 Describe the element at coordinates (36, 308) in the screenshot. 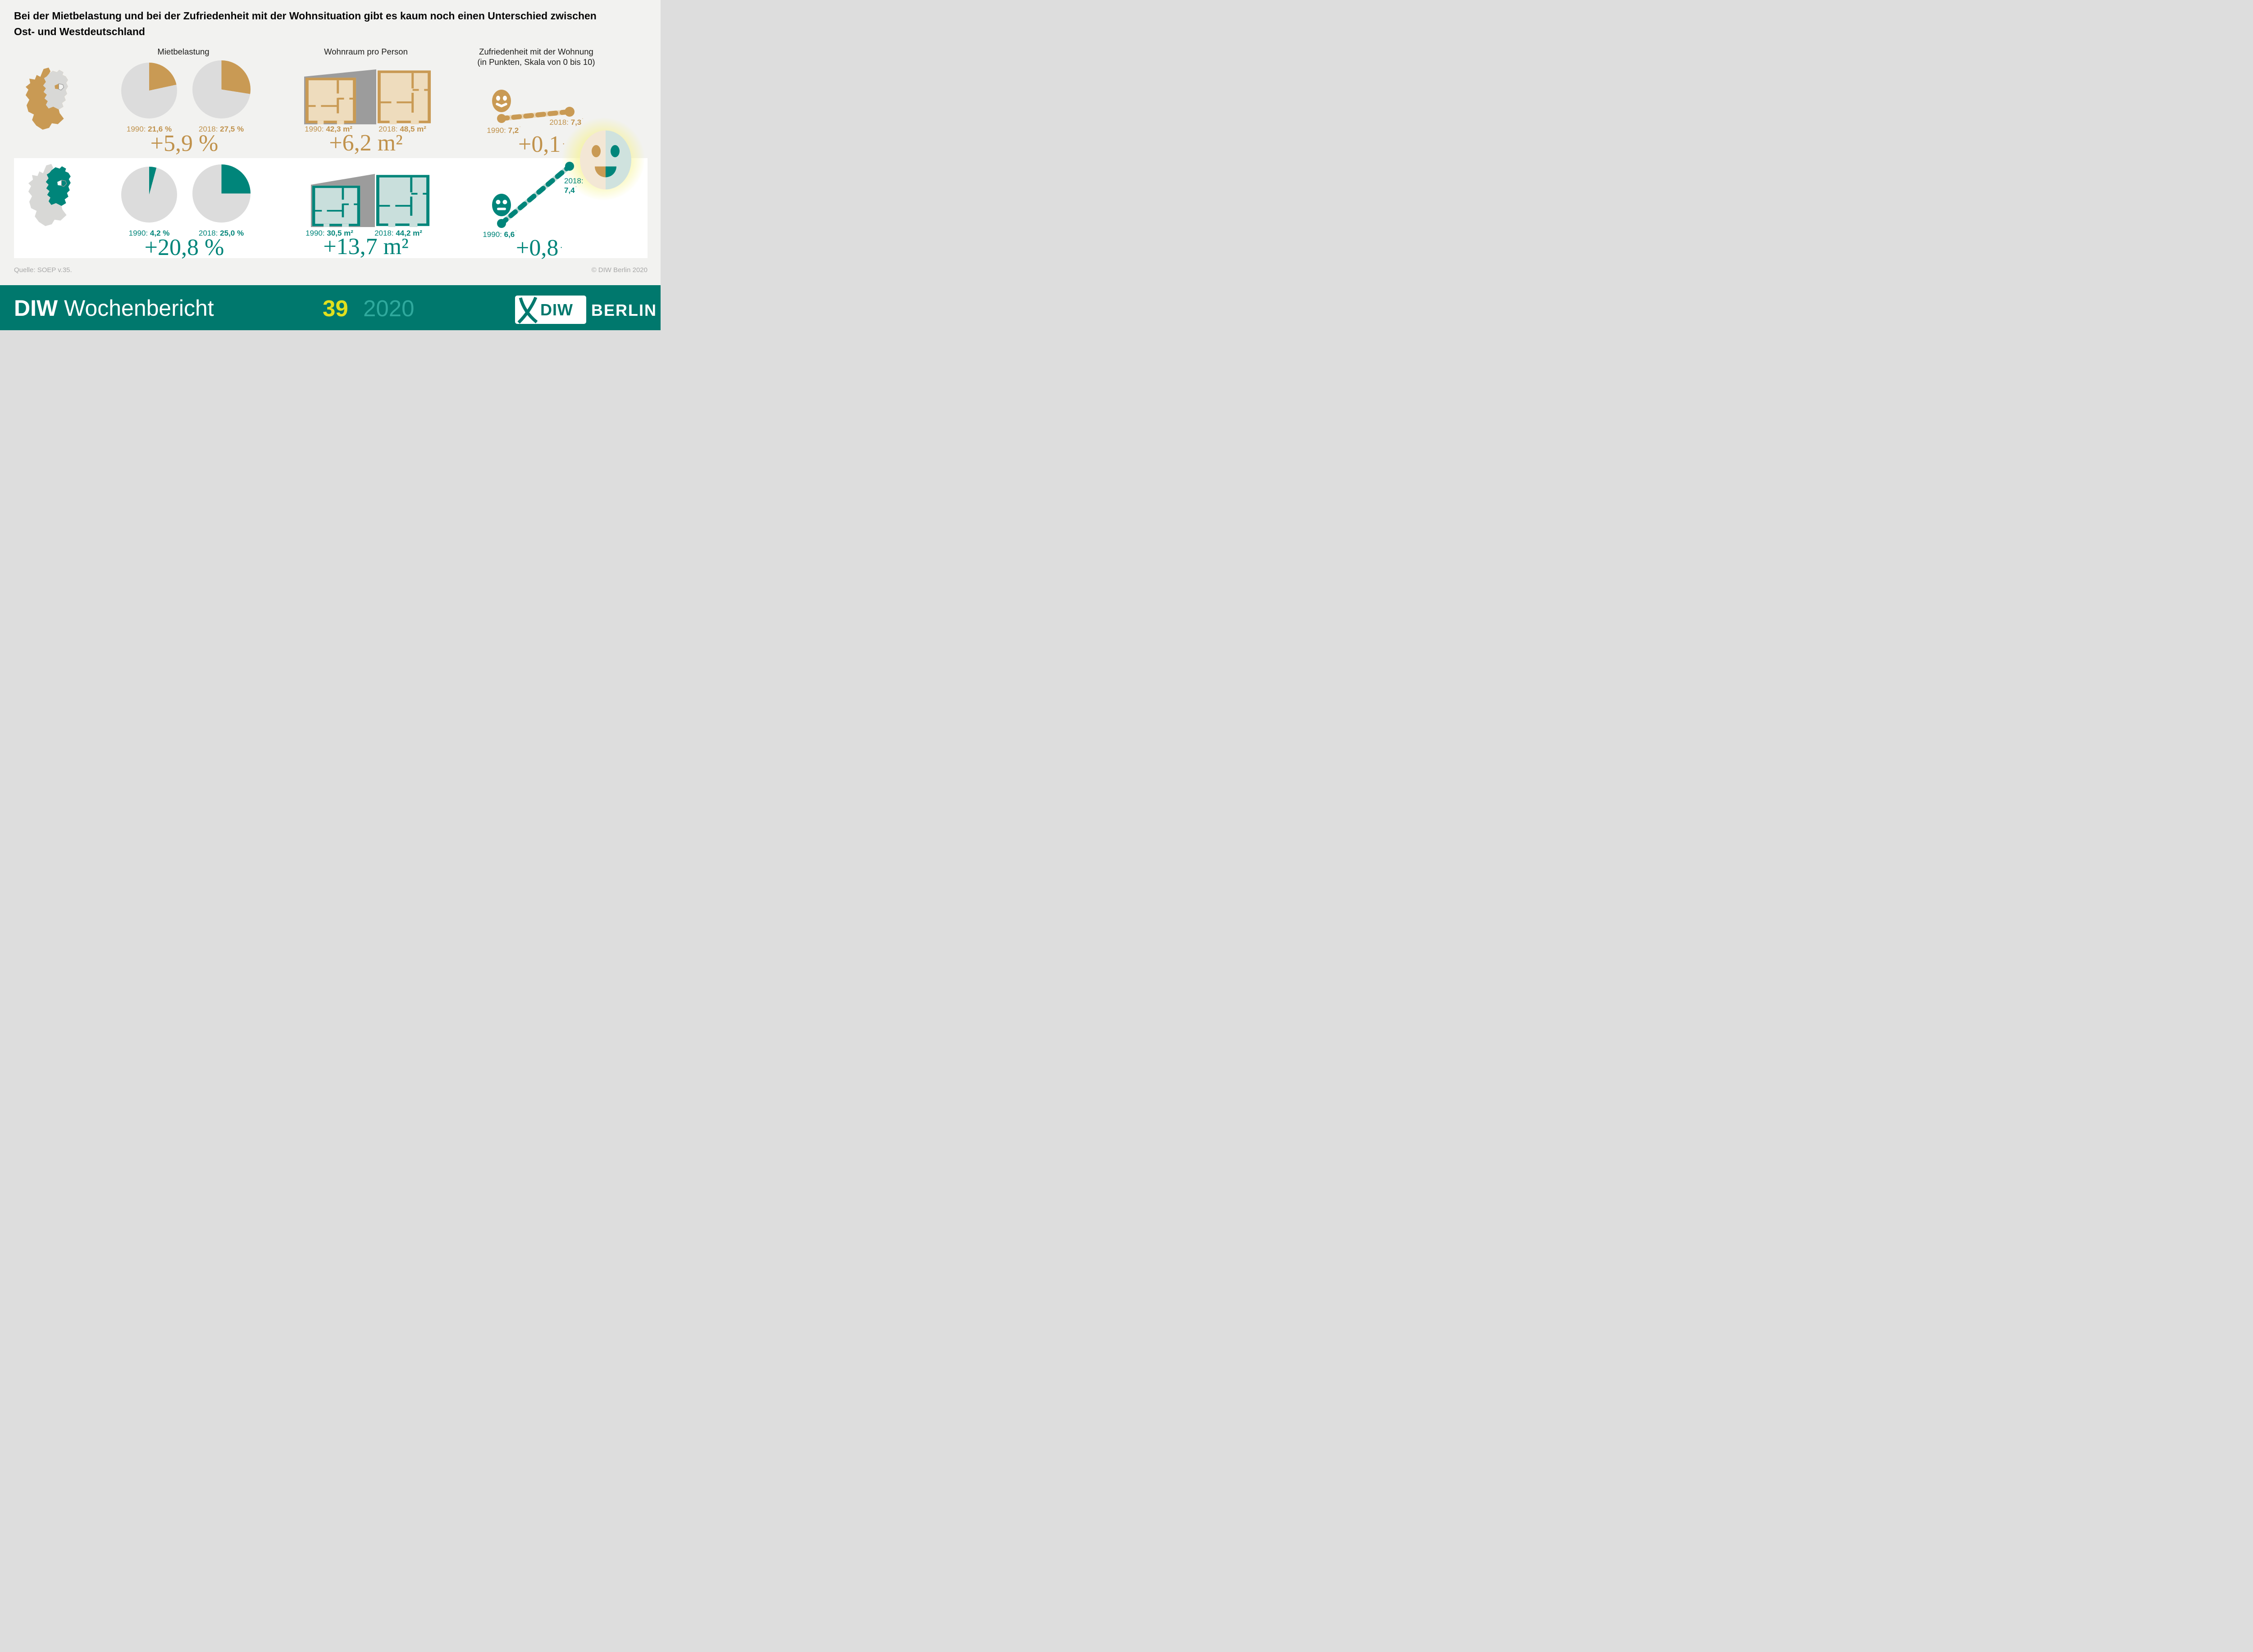

I see `publication-name-bold: DIW` at that location.